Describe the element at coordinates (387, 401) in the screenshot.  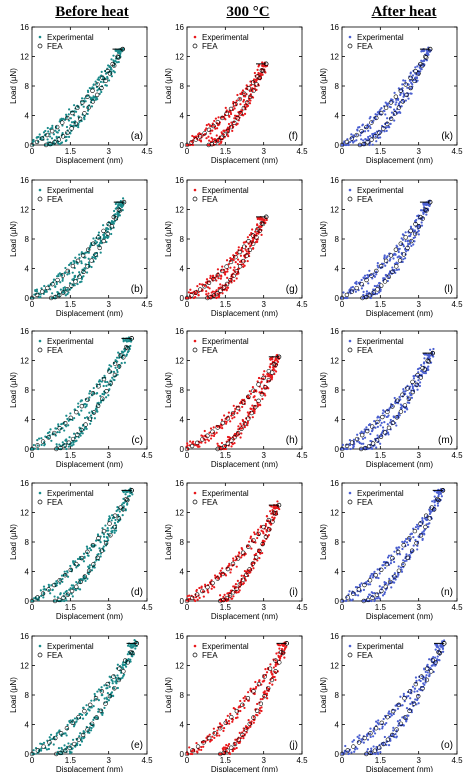
I see `fea-points` at that location.